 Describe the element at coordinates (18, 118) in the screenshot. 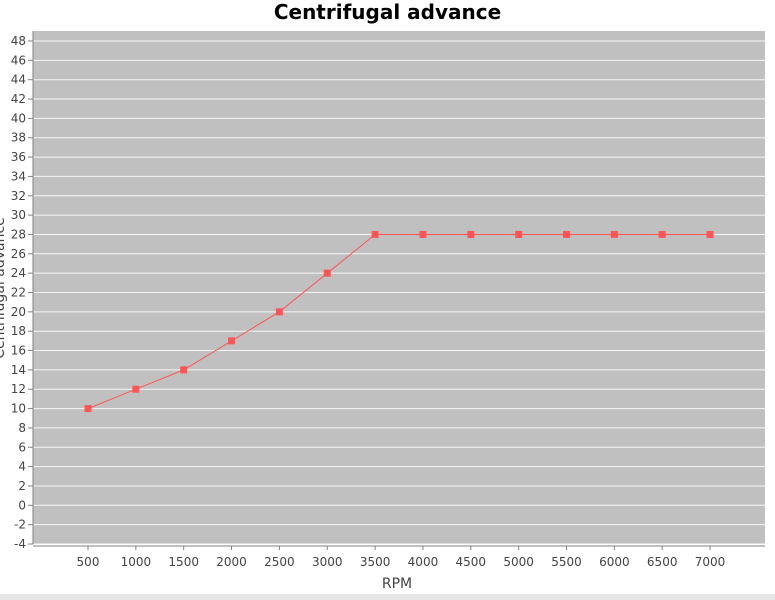

I see `y-tick-label: 40` at that location.